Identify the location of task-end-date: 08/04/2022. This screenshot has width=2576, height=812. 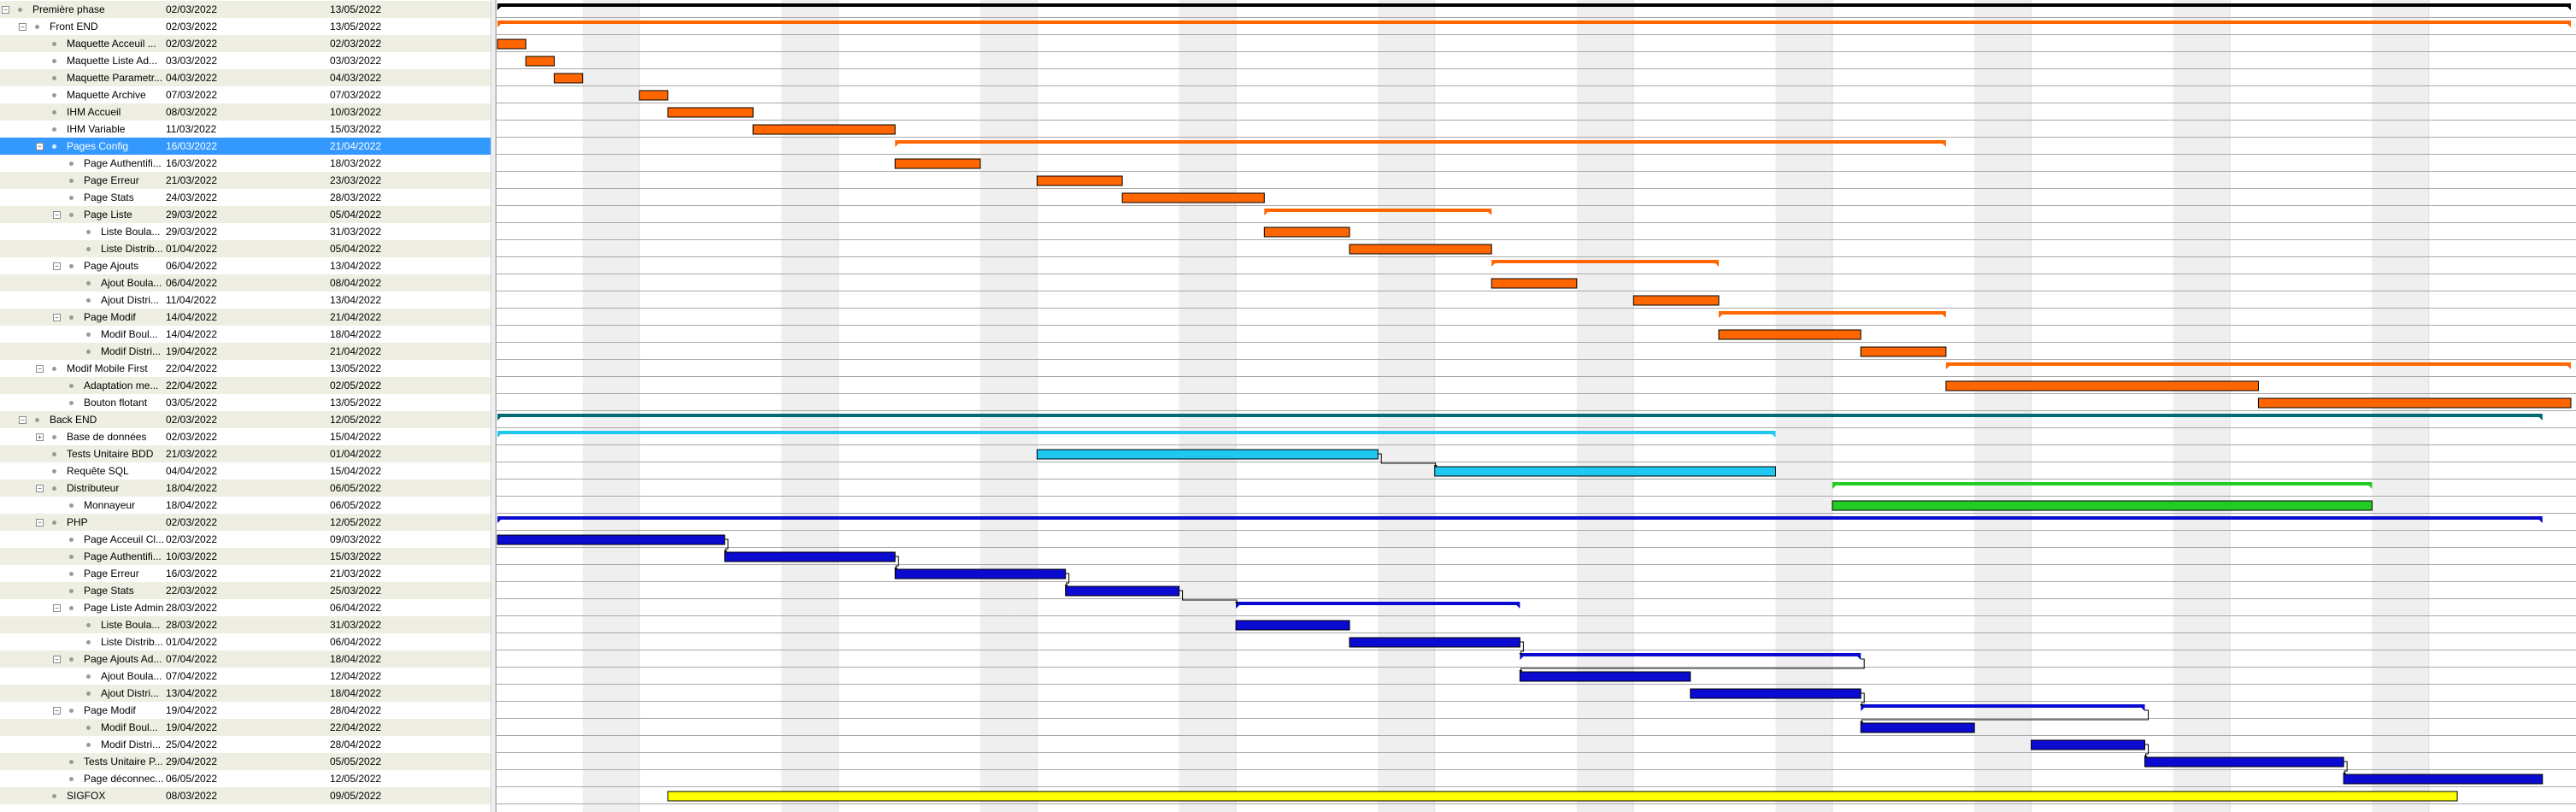
(356, 283).